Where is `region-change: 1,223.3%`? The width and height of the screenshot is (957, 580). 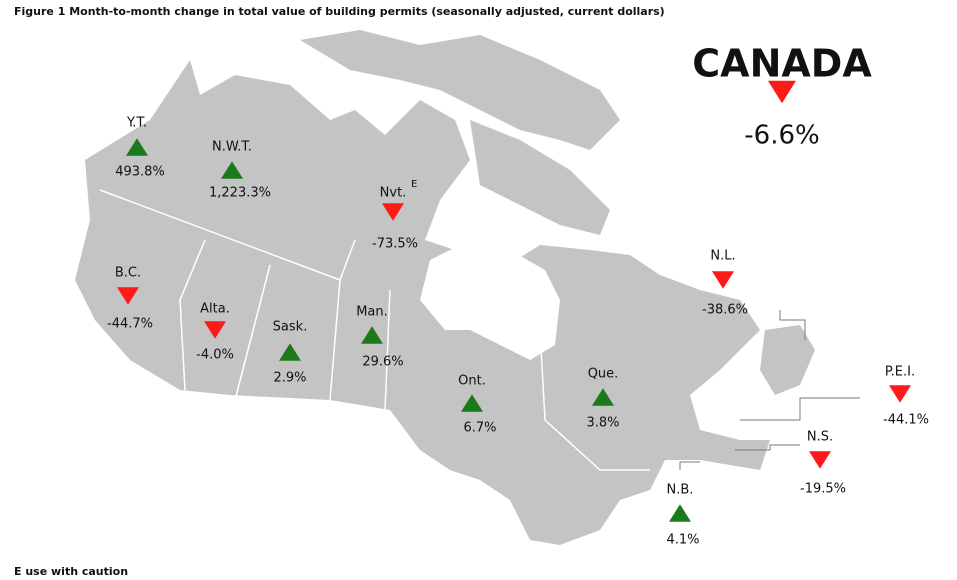
region-change: 1,223.3% is located at coordinates (240, 193).